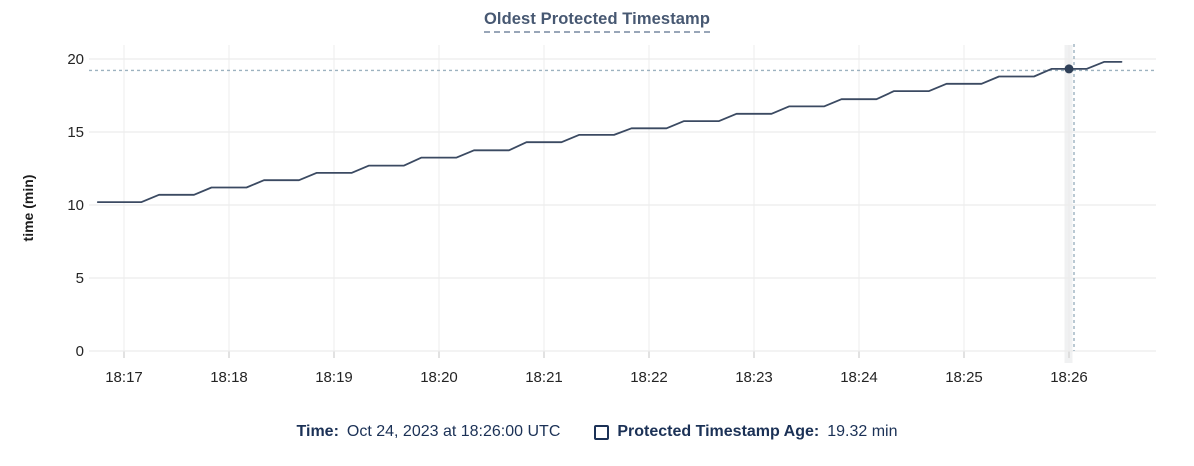  I want to click on x-tick-label: 18:22, so click(649, 377).